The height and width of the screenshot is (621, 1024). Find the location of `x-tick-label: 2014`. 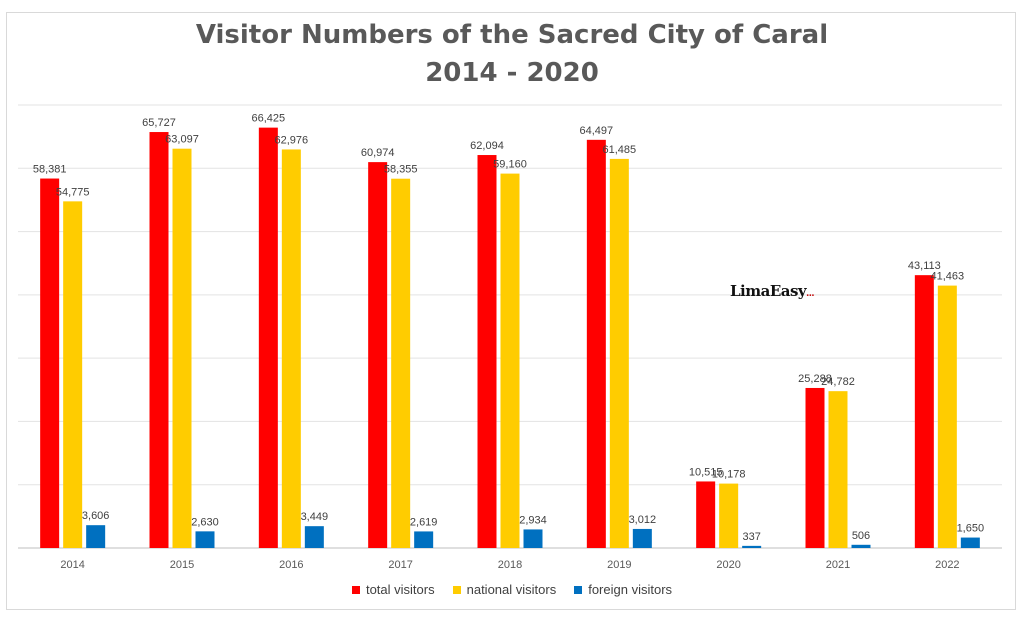

x-tick-label: 2014 is located at coordinates (72, 565).